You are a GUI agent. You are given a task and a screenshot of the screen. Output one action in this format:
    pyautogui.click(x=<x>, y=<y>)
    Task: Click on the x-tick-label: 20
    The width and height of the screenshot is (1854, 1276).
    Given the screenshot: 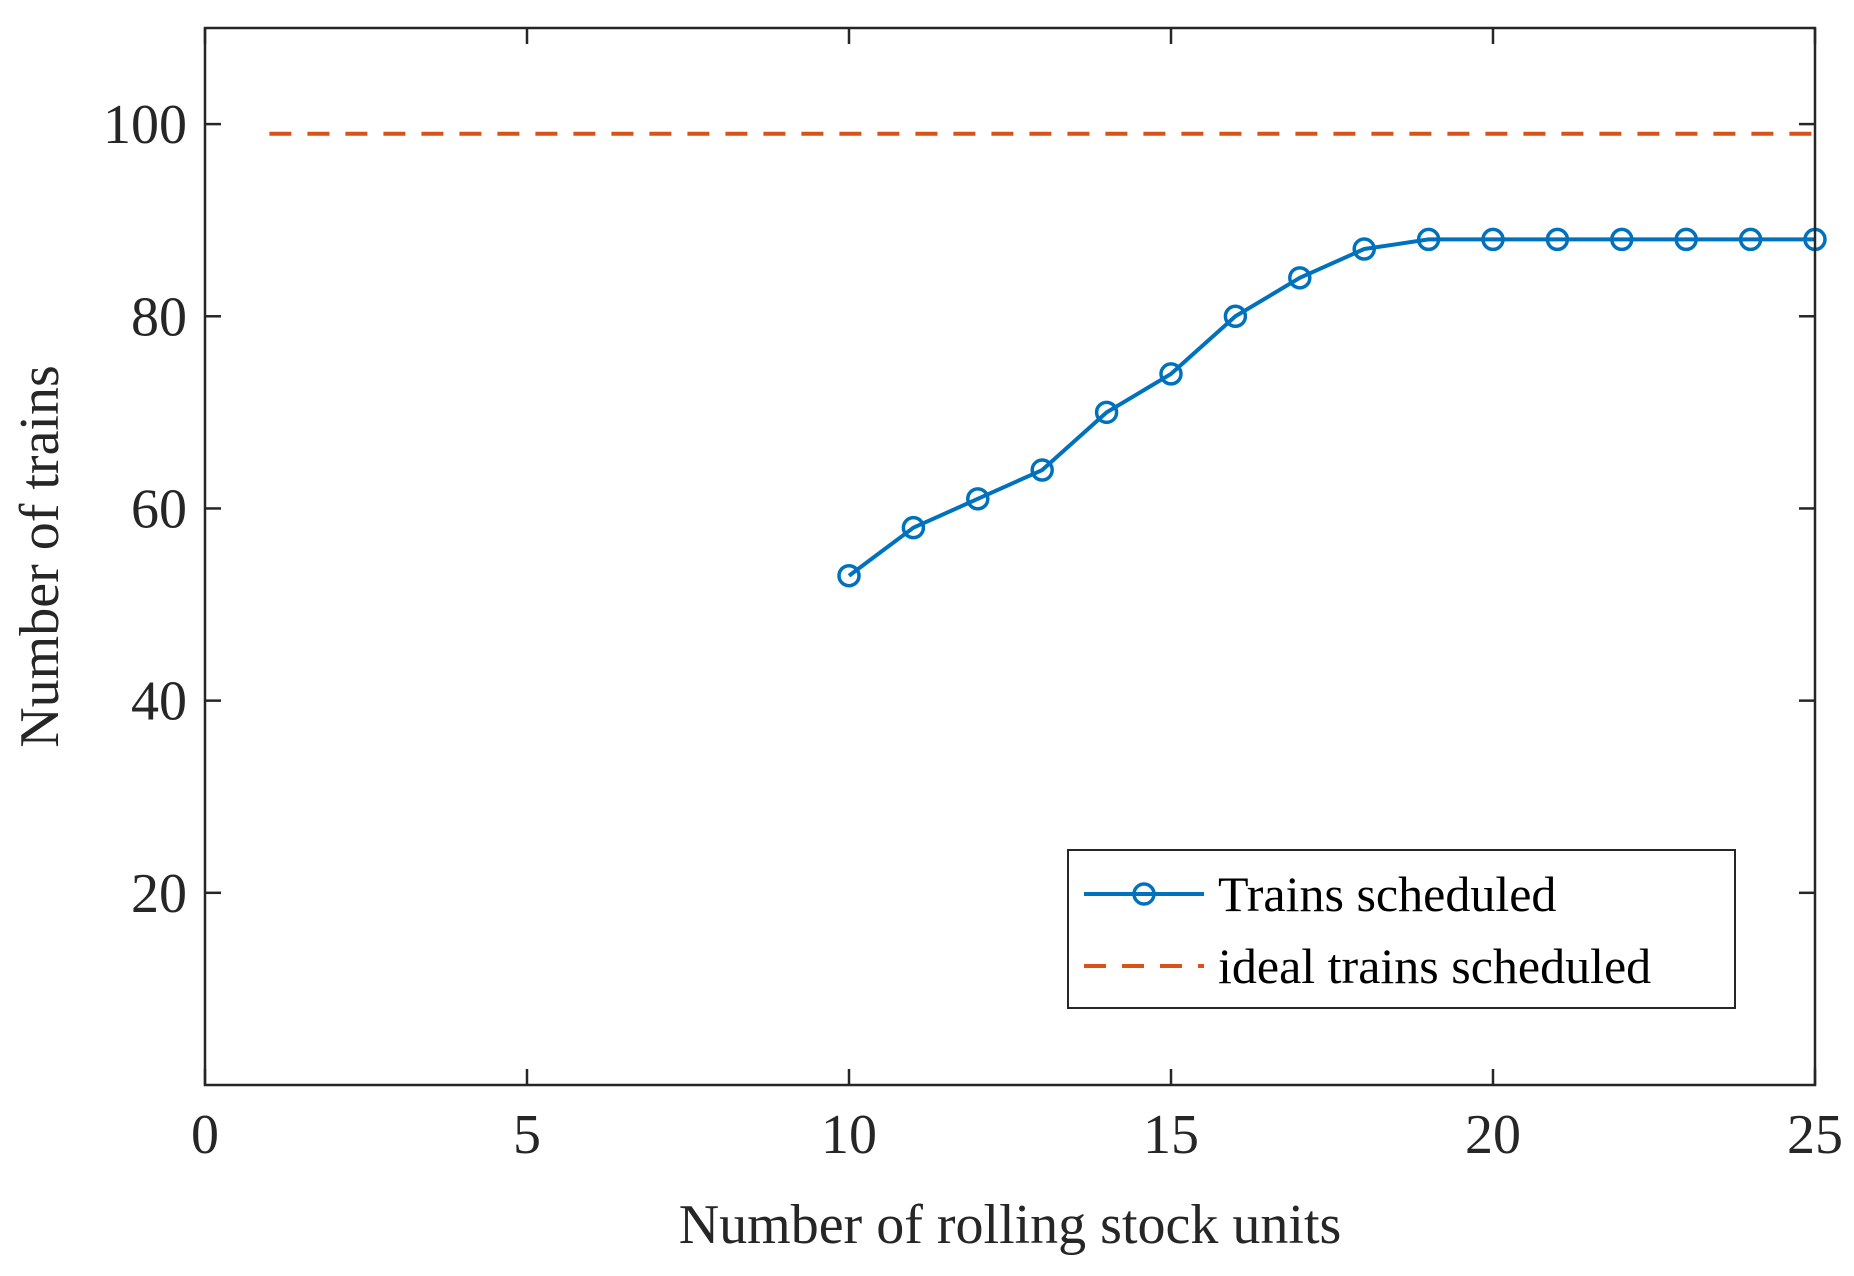 What is the action you would take?
    pyautogui.click(x=1493, y=1135)
    